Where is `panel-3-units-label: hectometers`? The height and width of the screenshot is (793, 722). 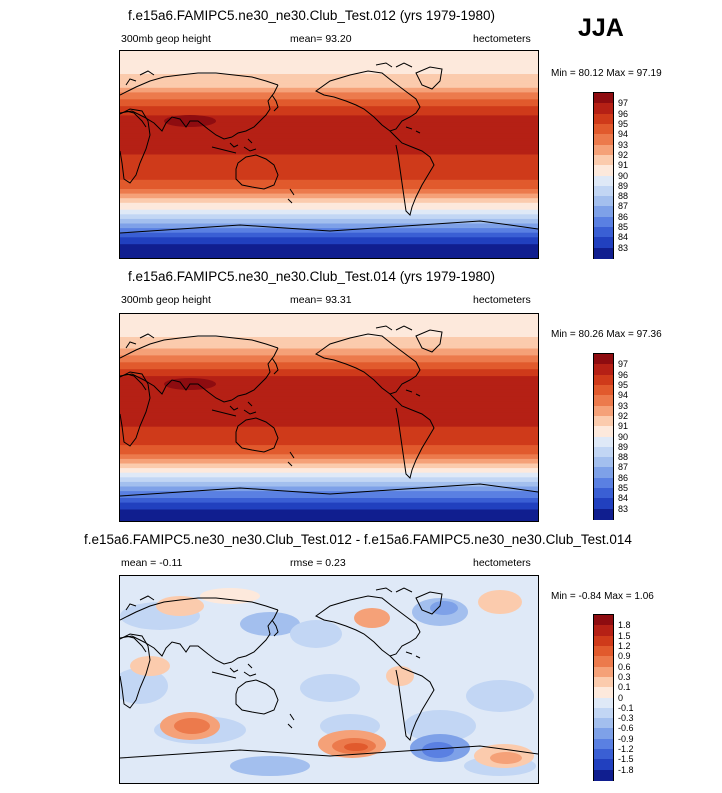 panel-3-units-label: hectometers is located at coordinates (502, 563).